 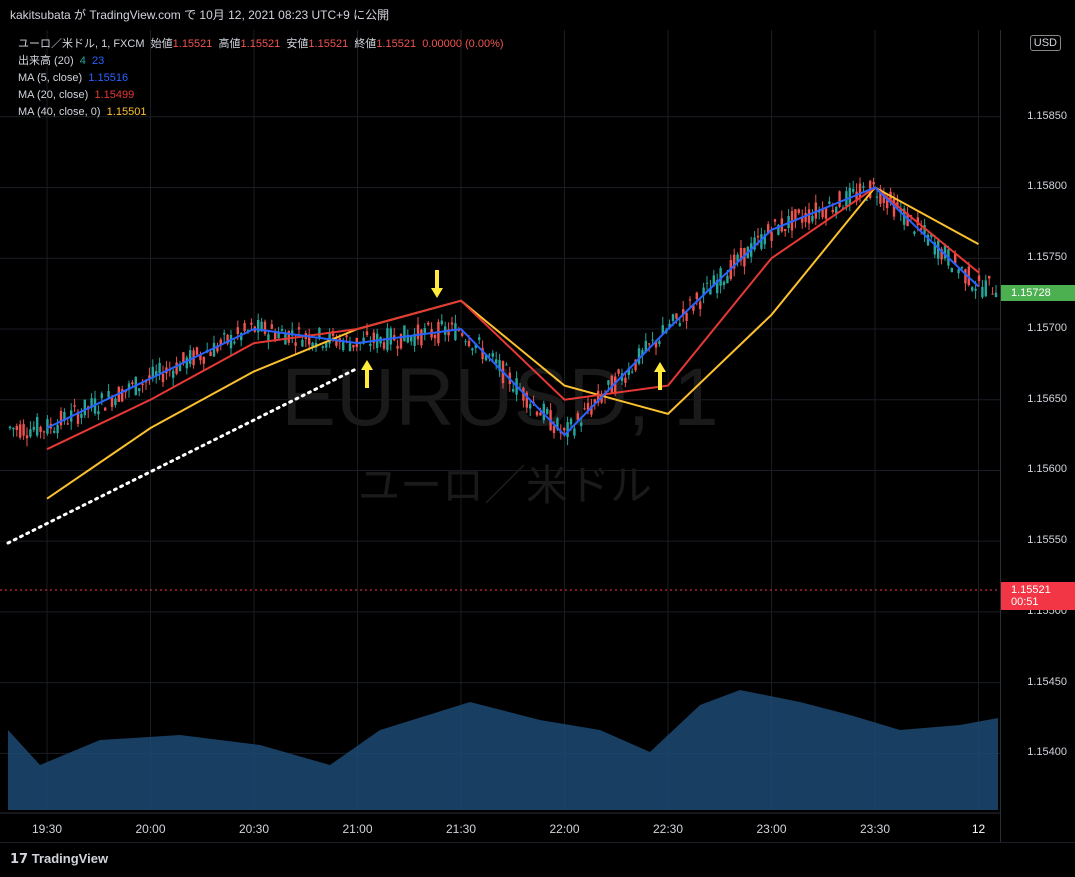 What do you see at coordinates (98, 61) in the screenshot?
I see `legend-volume-down: 23` at bounding box center [98, 61].